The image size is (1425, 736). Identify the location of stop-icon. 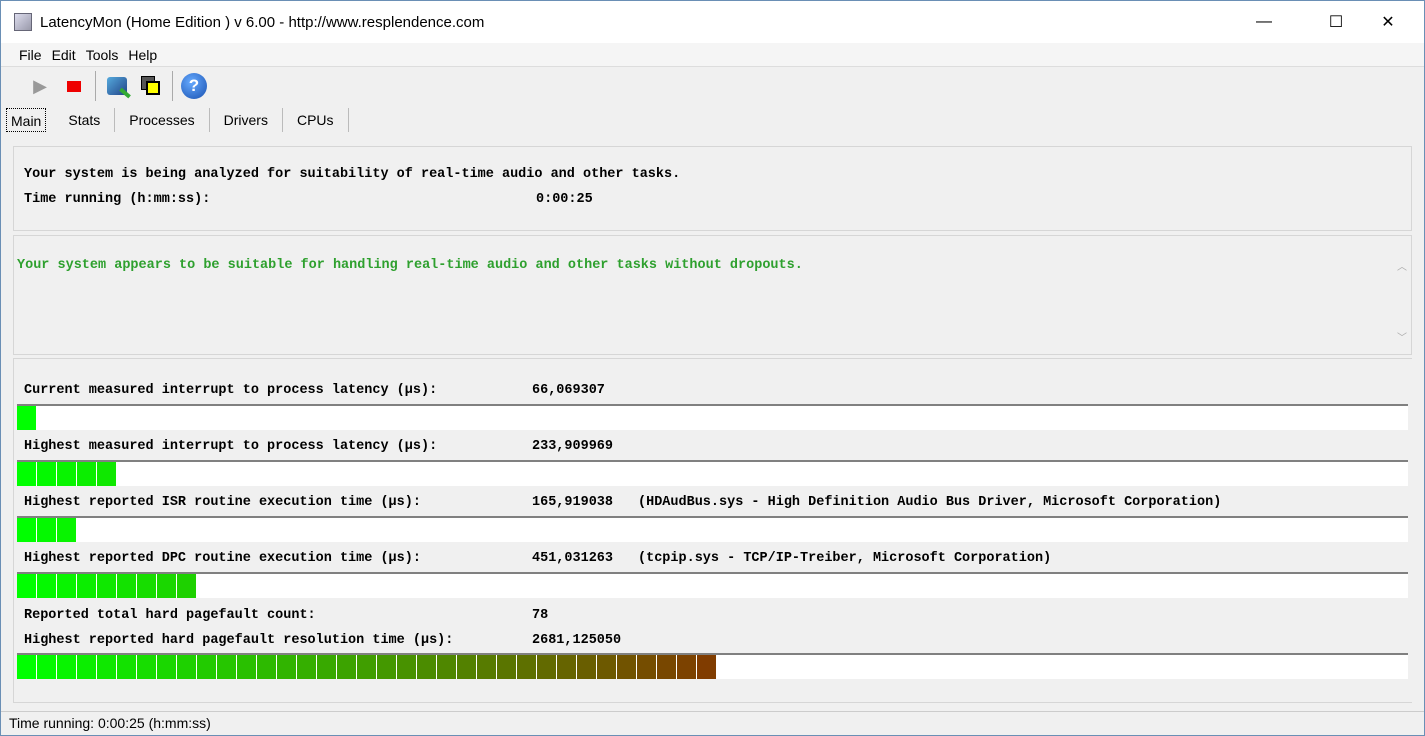
(74, 86).